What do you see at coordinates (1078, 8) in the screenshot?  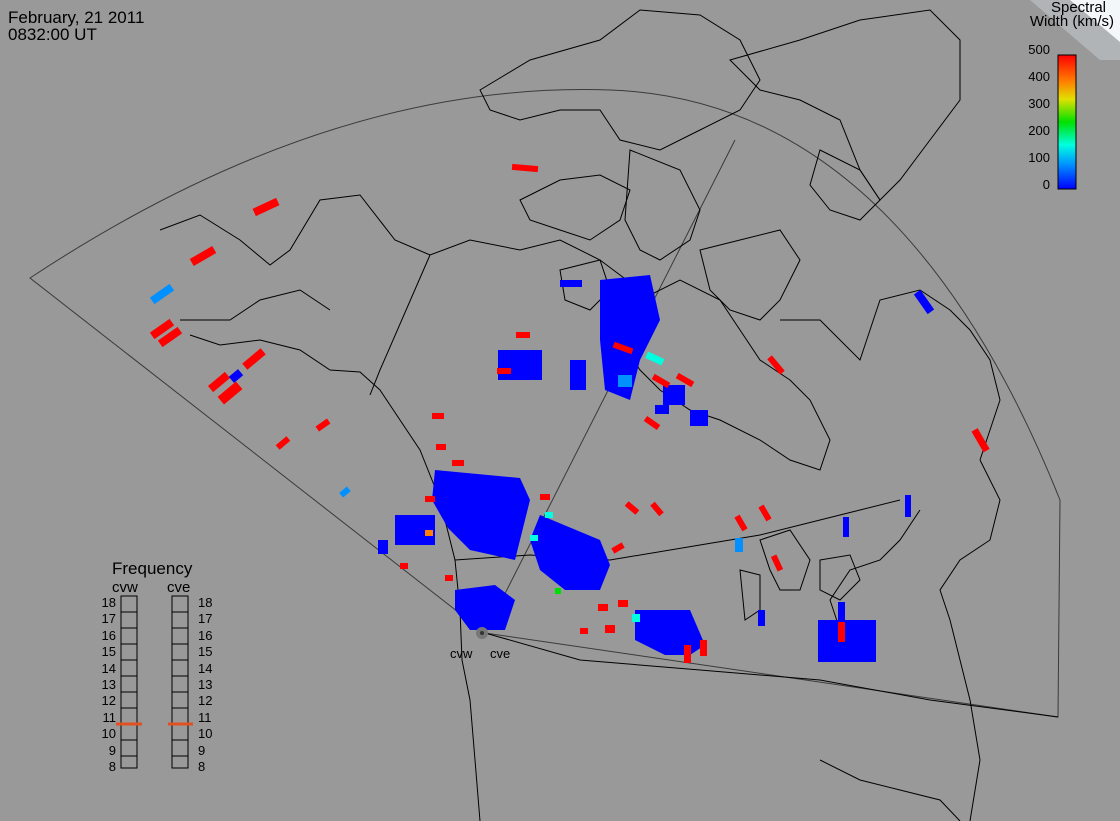 I see `colorbar-title-line1: Spectral` at bounding box center [1078, 8].